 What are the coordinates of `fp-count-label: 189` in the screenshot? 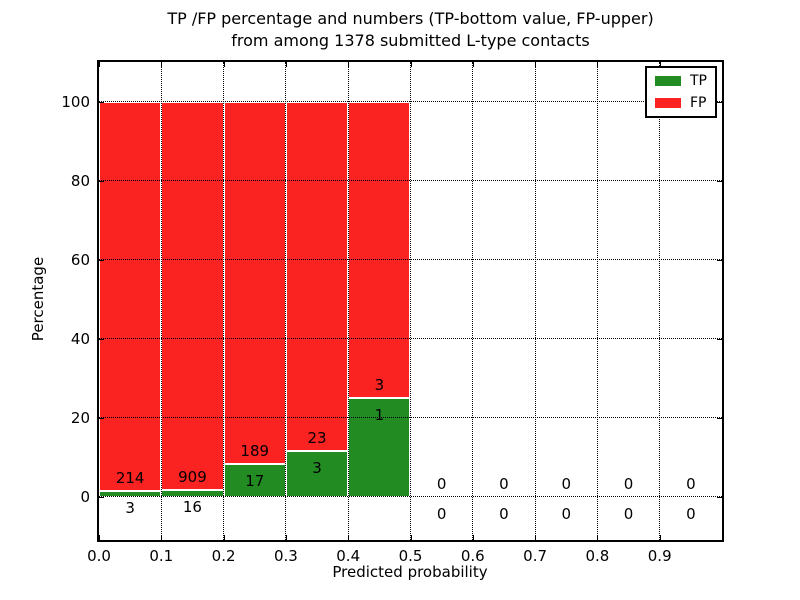 It's located at (255, 450).